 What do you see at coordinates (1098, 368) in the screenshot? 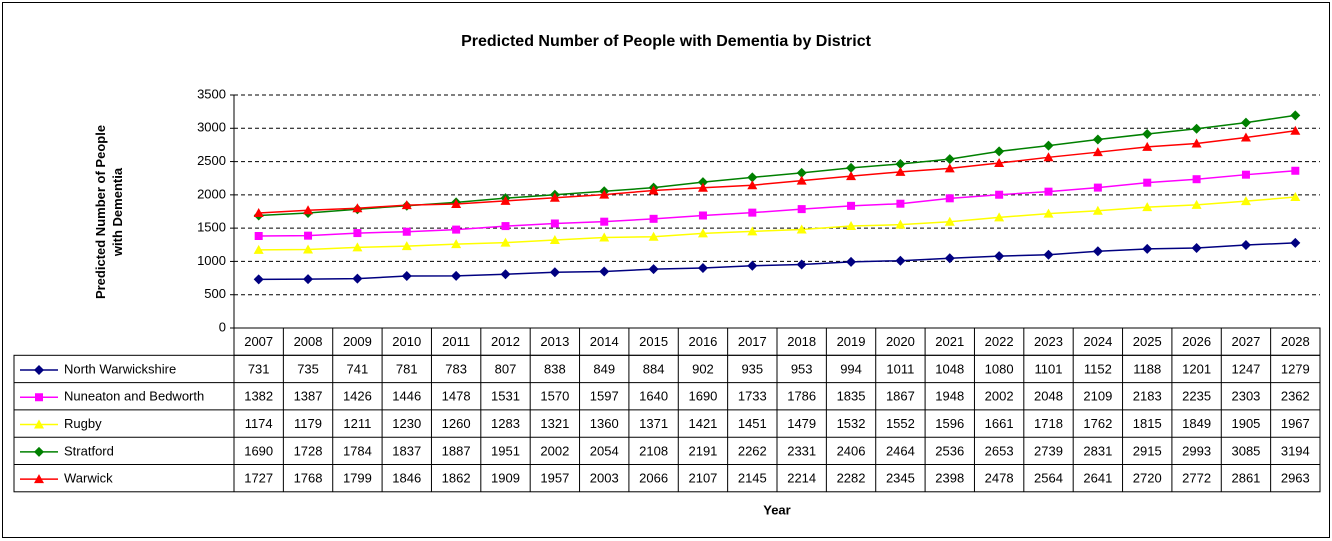
I see `table-value: 1152` at bounding box center [1098, 368].